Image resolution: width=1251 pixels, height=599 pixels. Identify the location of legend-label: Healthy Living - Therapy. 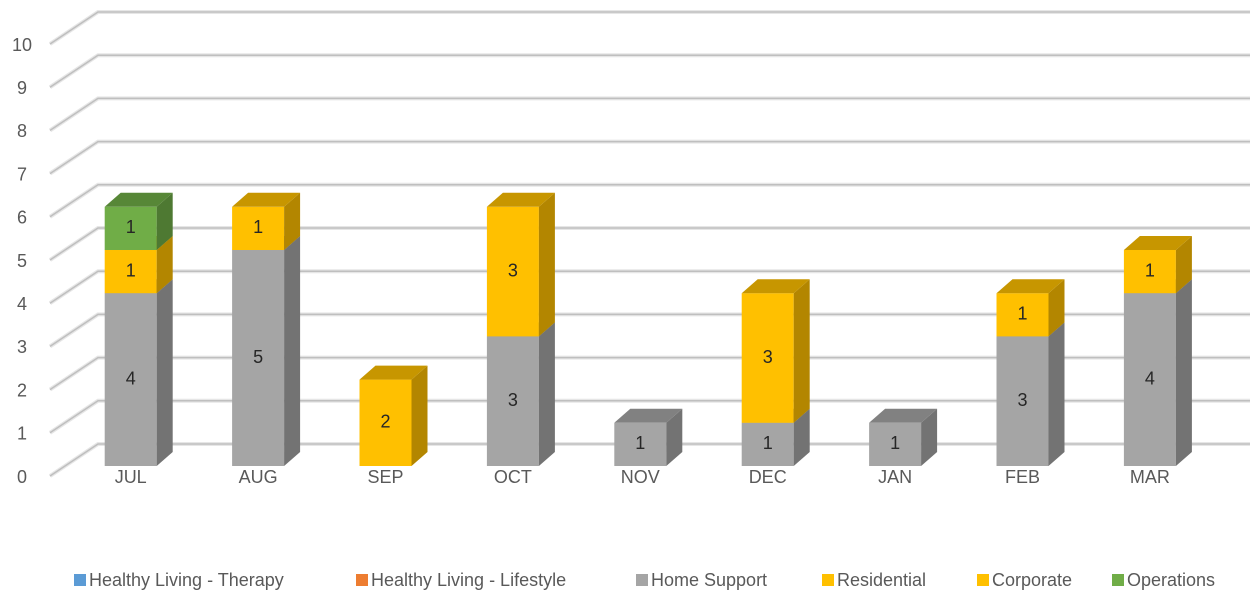
(186, 580).